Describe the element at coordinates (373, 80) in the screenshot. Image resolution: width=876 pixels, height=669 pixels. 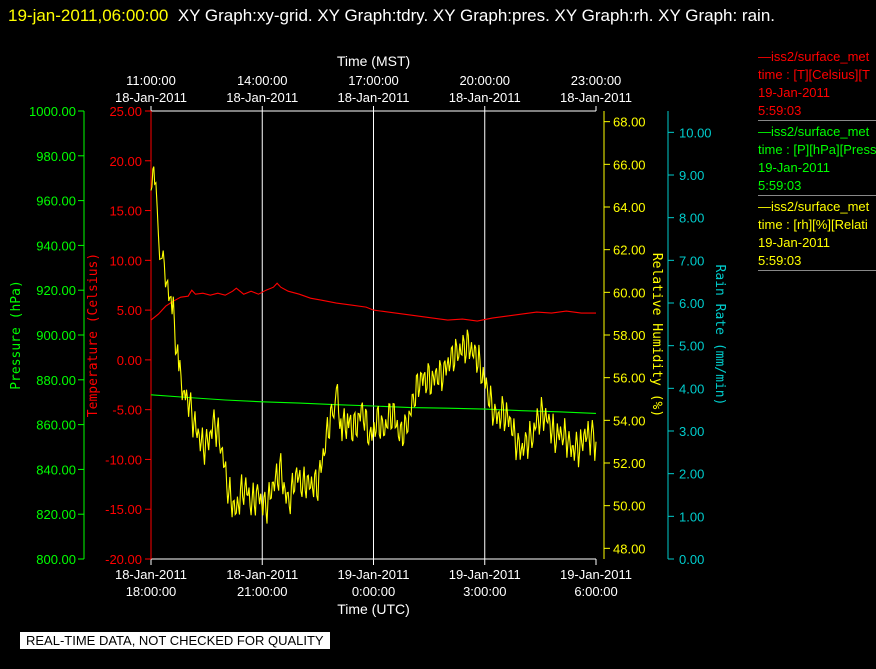
I see `x-top-tick-time: 17:00:00` at that location.